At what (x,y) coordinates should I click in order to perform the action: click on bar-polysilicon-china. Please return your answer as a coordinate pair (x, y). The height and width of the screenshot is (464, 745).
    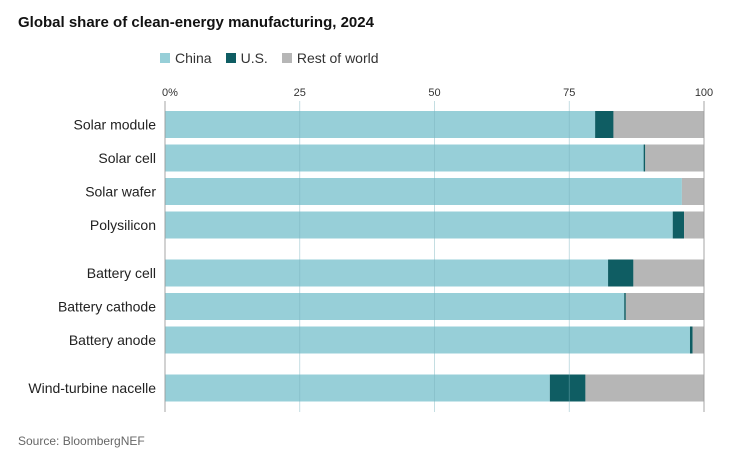
    Looking at the image, I should click on (419, 225).